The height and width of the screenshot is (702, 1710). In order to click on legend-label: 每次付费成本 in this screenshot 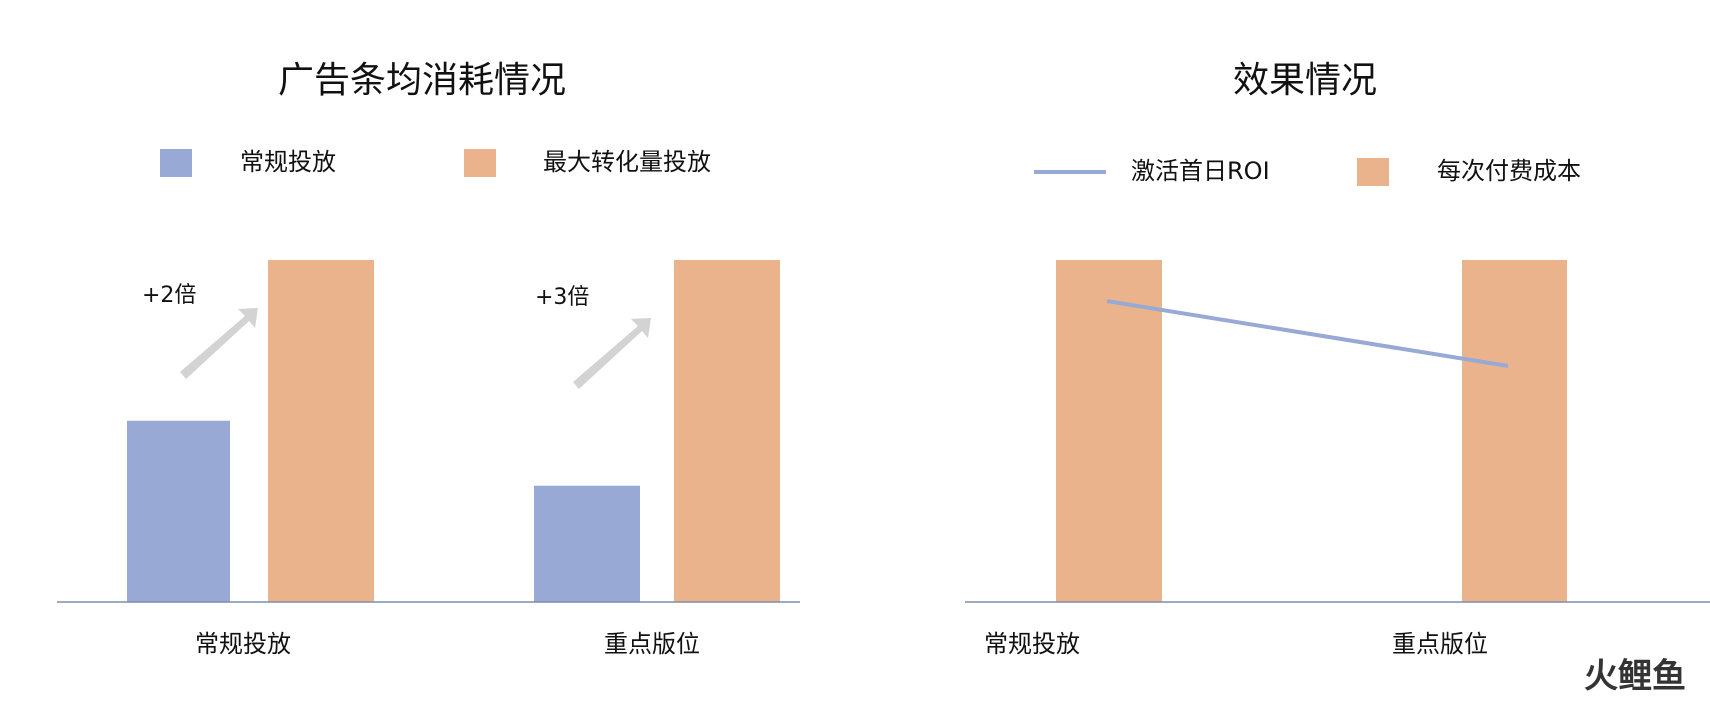, I will do `click(1509, 171)`.